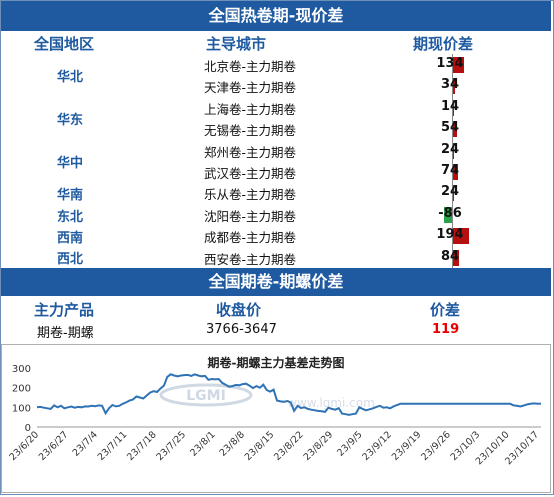 This screenshot has width=554, height=497. Describe the element at coordinates (21, 408) in the screenshot. I see `y-tick-label: 100` at that location.